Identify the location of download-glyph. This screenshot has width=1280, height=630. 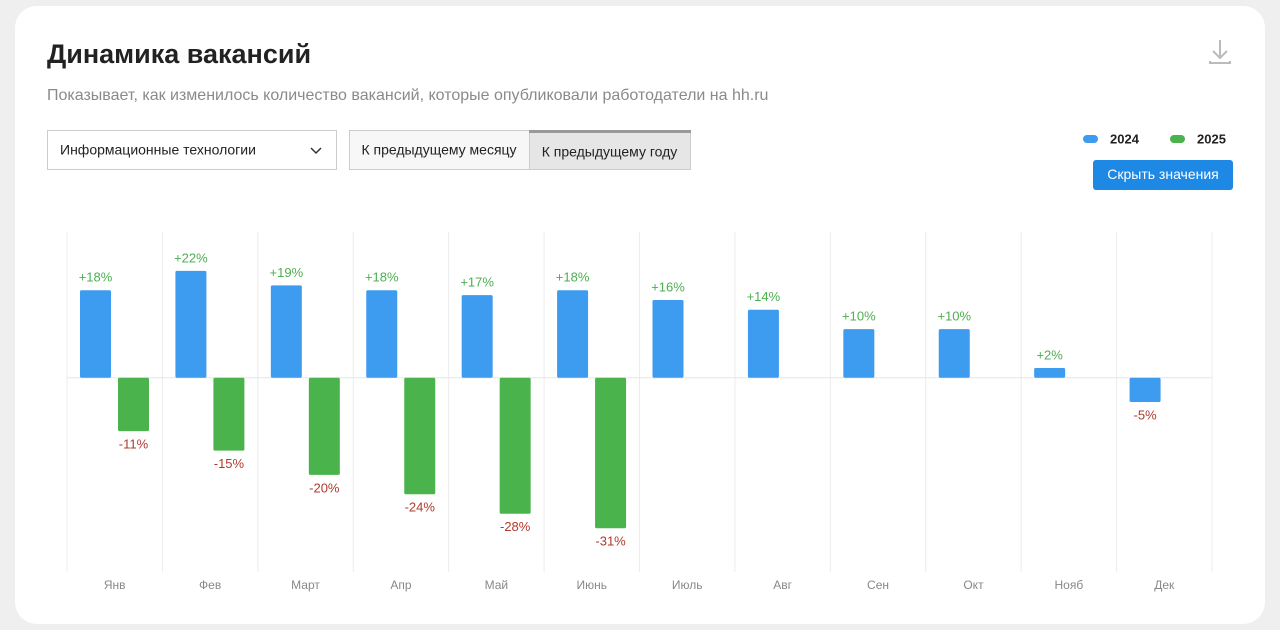
(1220, 52).